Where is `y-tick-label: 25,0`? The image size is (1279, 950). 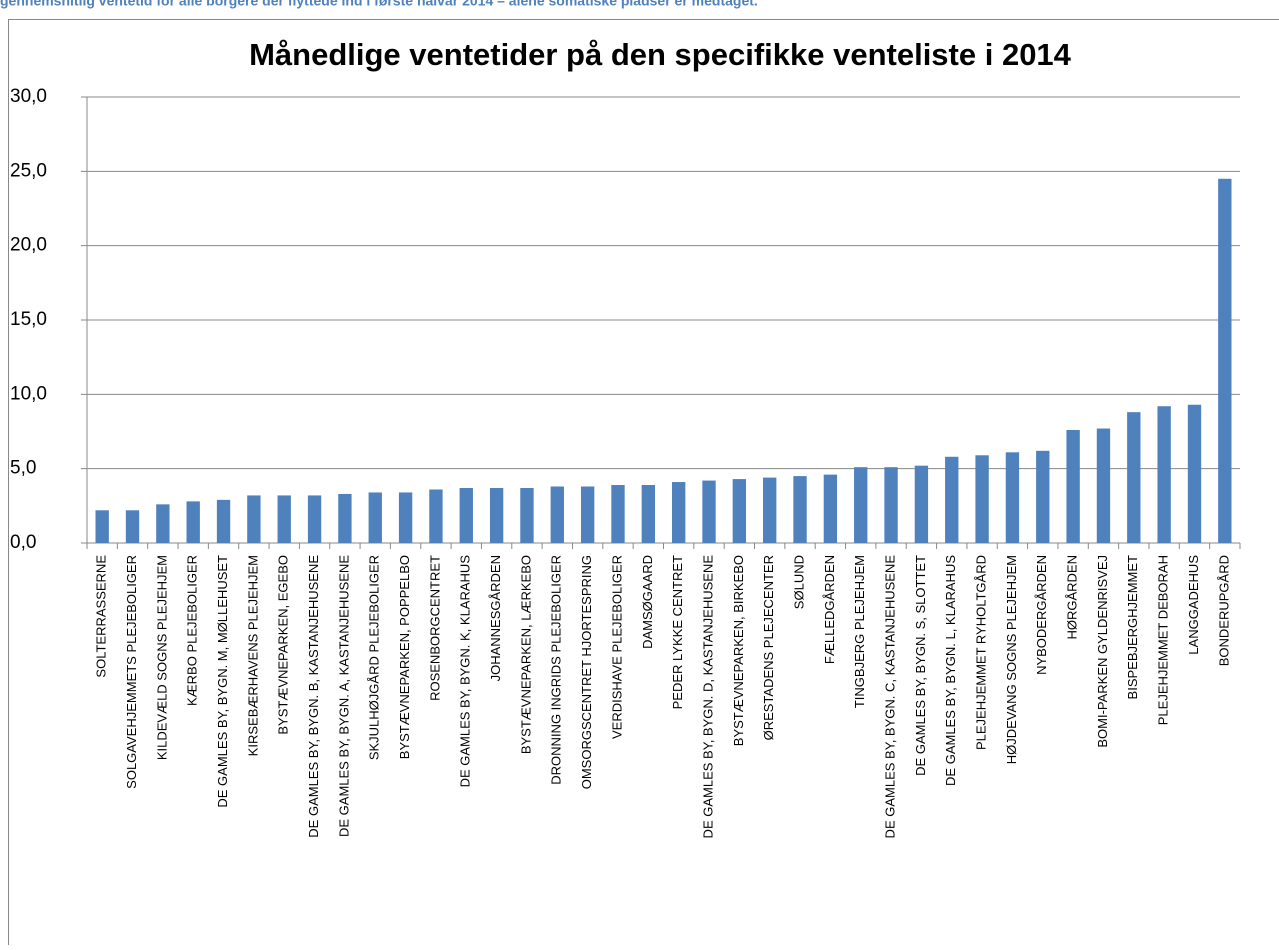 y-tick-label: 25,0 is located at coordinates (28, 170).